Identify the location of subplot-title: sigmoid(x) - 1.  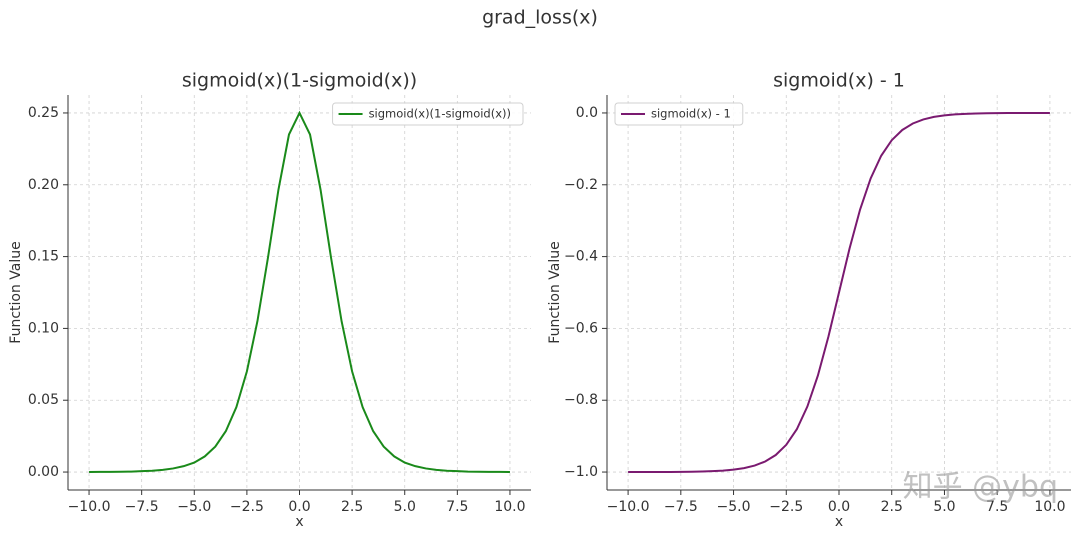
(839, 81).